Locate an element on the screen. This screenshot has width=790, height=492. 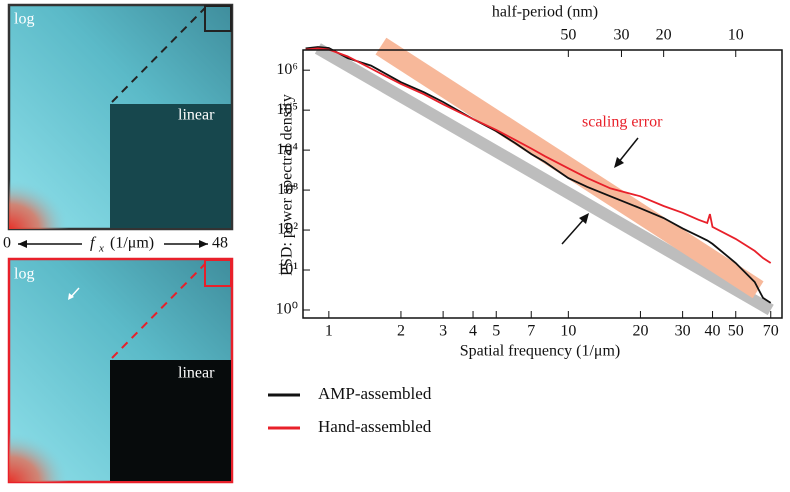
fx-unit: (1/μm) is located at coordinates (132, 243).